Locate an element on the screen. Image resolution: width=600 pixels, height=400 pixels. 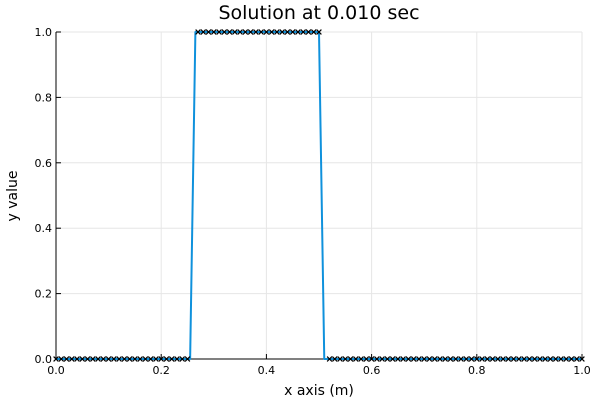
y-axis-label: y value is located at coordinates (13, 196).